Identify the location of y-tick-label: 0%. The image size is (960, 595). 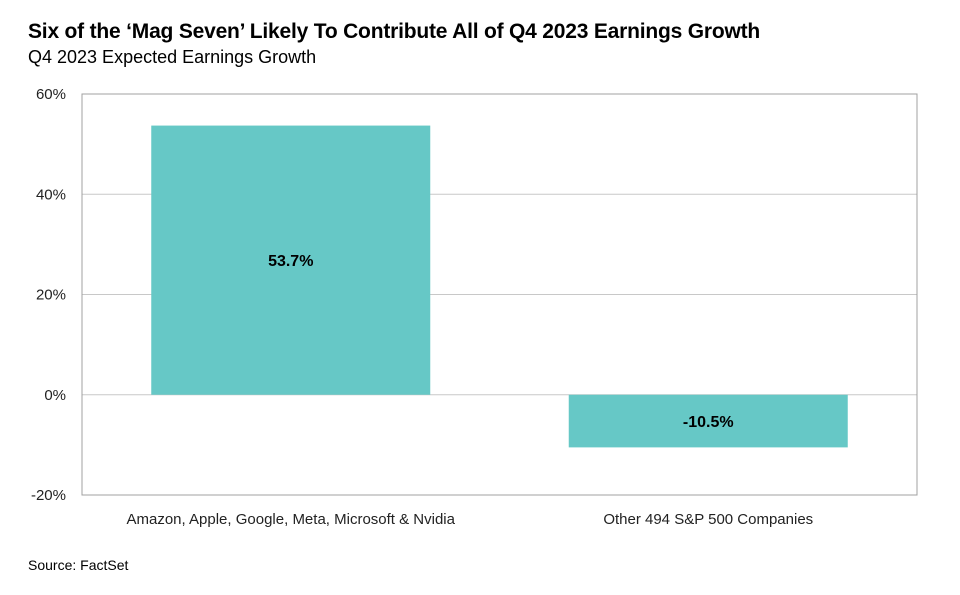
(55, 395).